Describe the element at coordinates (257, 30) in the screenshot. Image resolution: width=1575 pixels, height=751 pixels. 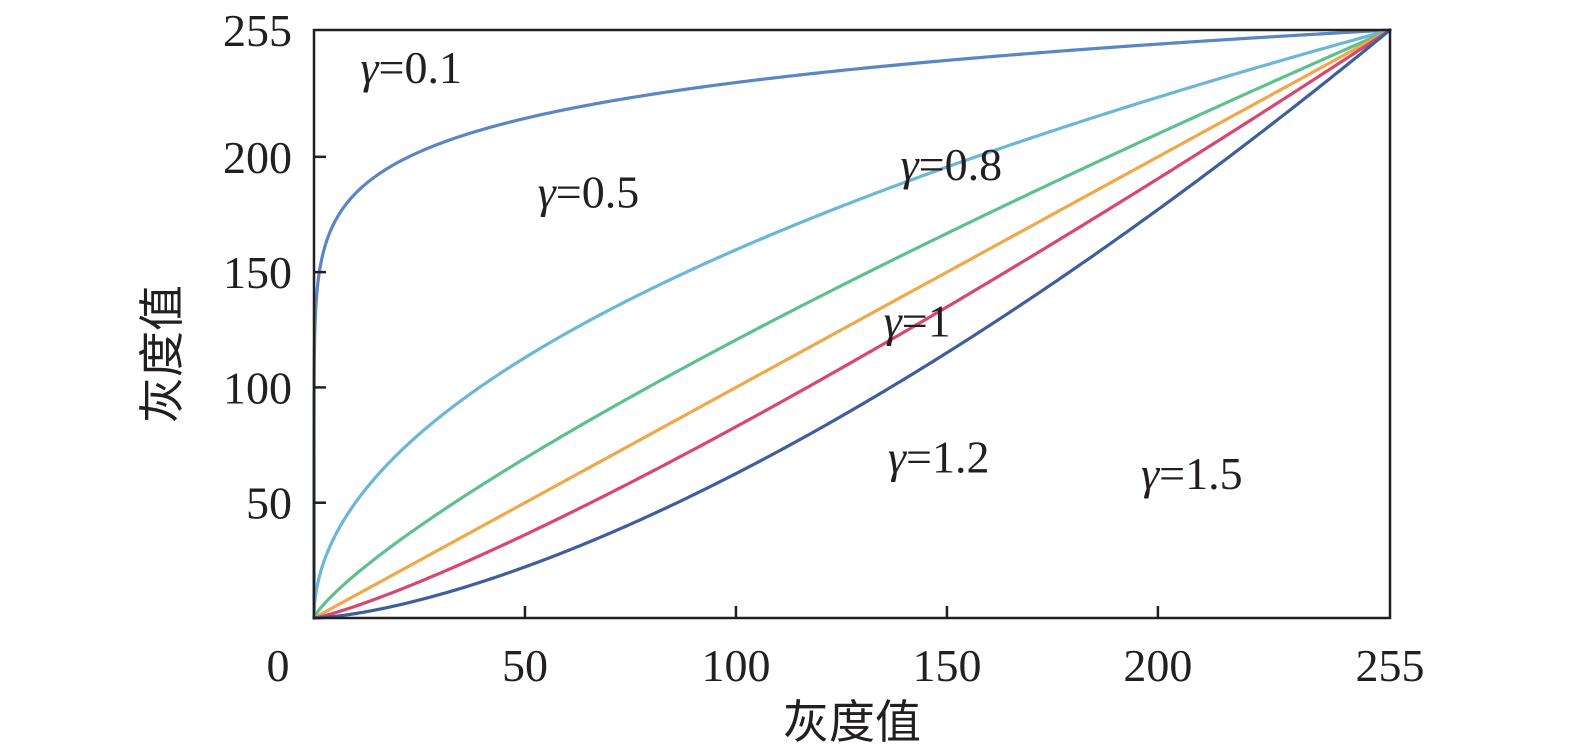
I see `y-tick-label-4: 255` at that location.